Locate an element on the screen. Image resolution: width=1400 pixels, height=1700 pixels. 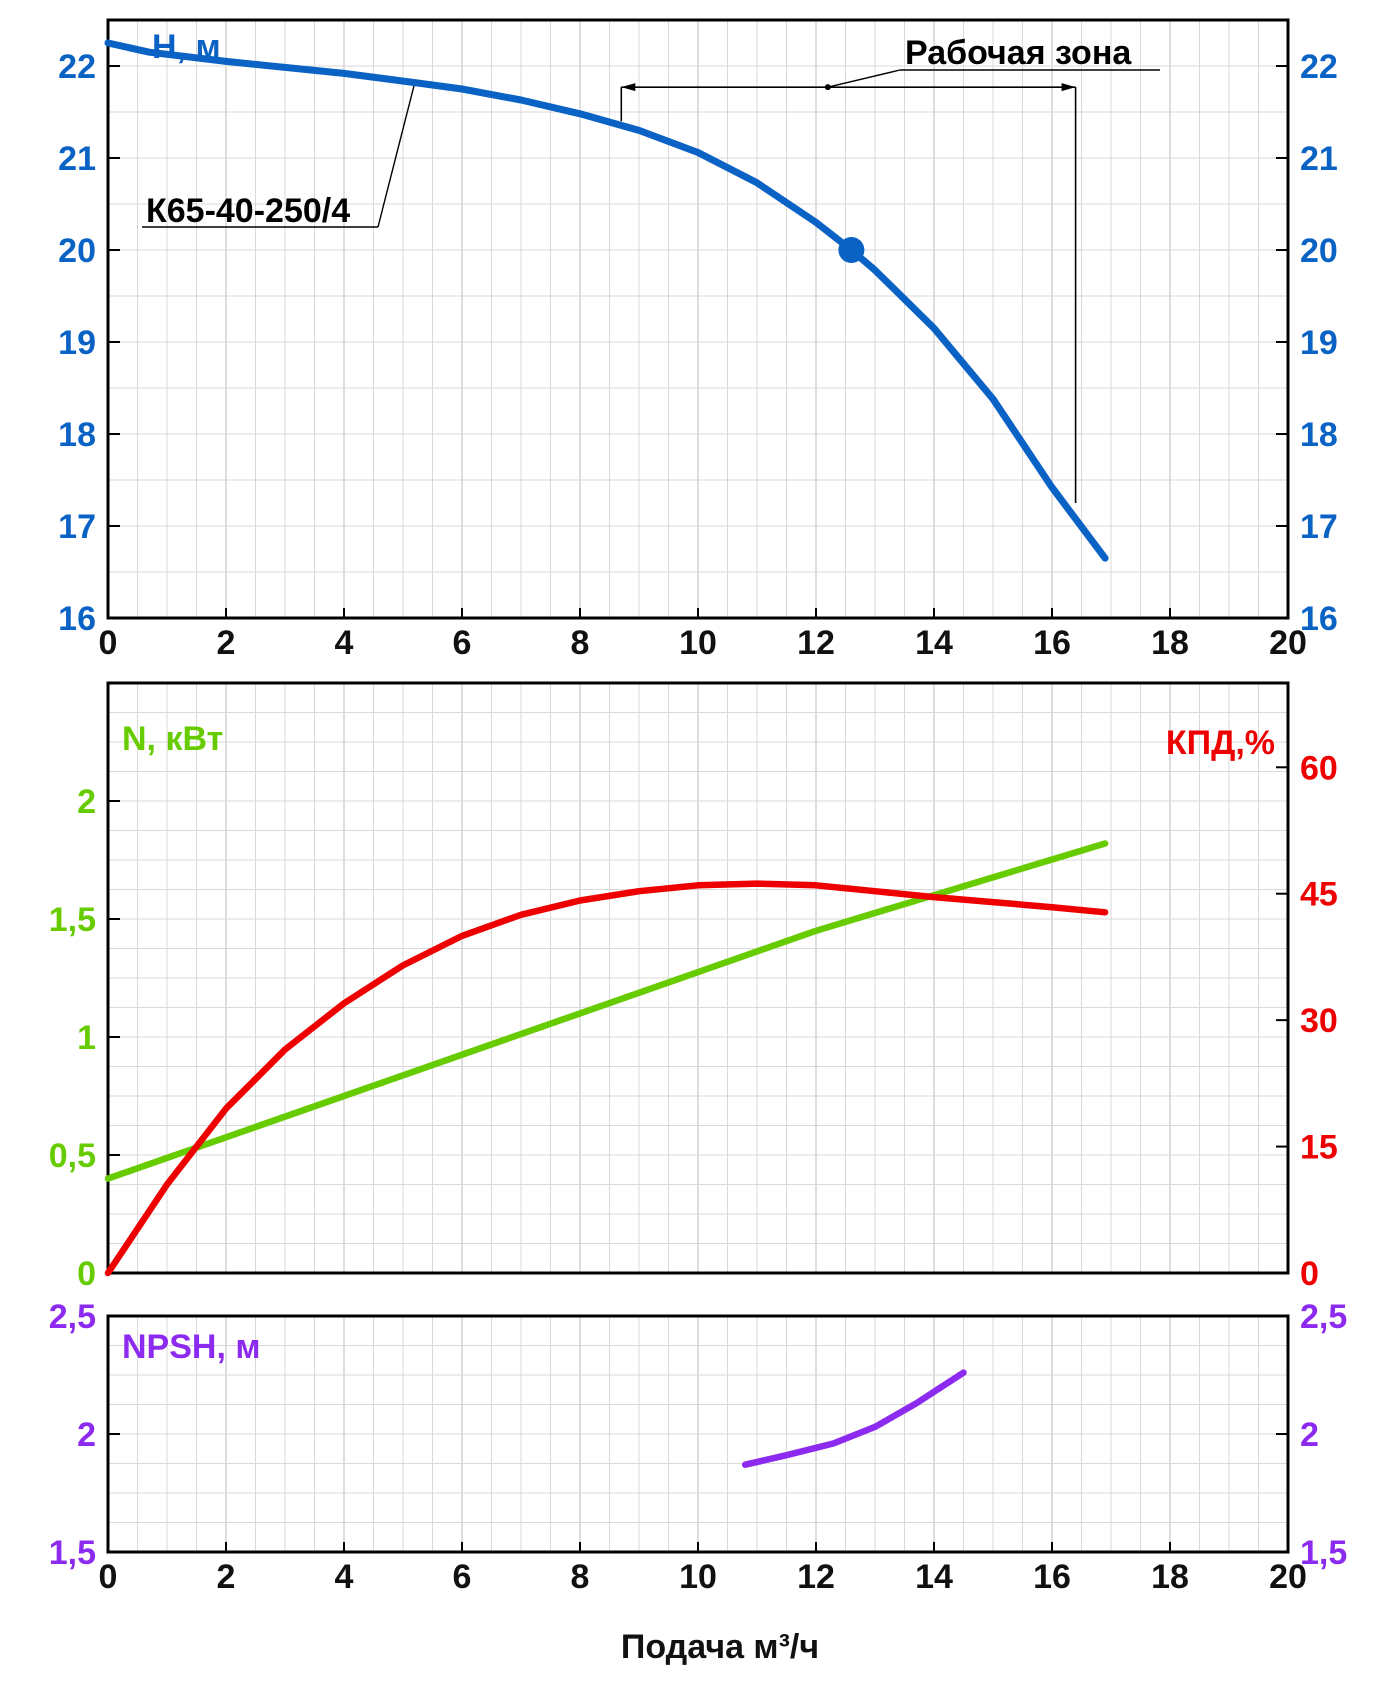
npsh-y-tick-left-label: 2 is located at coordinates (86, 1435).